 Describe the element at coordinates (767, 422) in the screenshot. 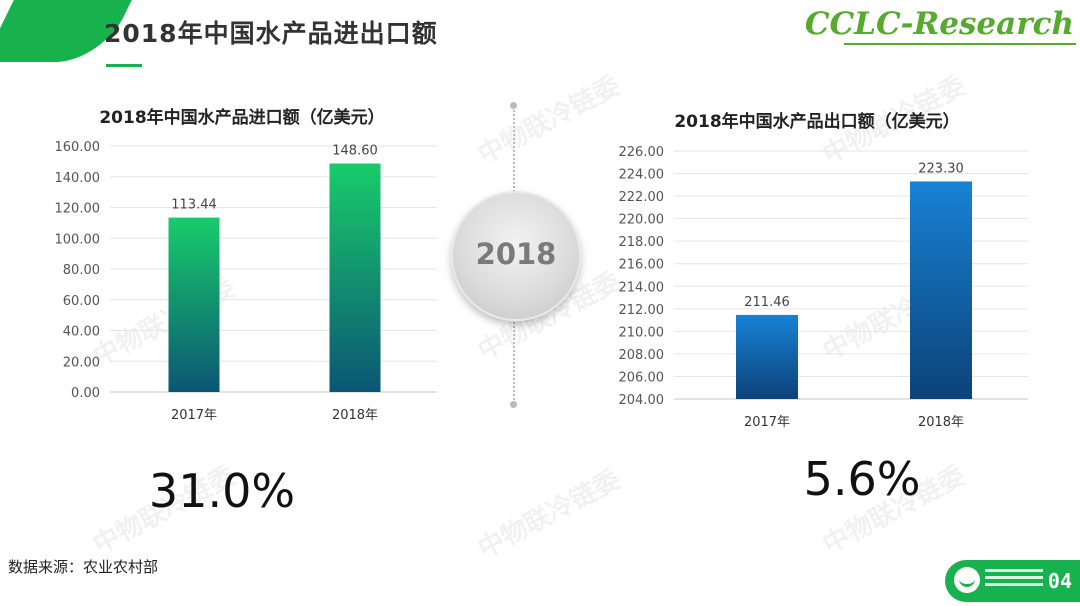

I see `export-x-category-label: 2017年` at that location.